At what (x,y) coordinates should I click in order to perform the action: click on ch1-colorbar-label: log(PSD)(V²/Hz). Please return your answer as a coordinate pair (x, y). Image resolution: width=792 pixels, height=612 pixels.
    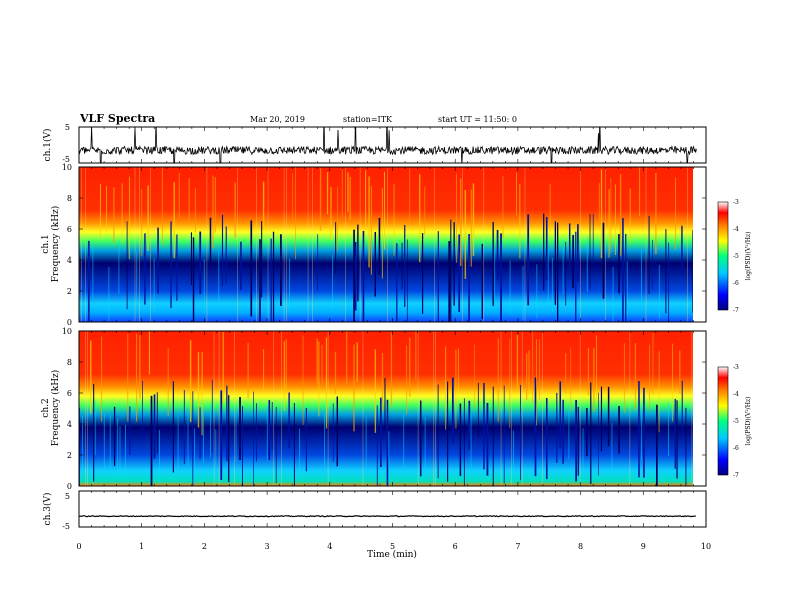
    Looking at the image, I should click on (748, 256).